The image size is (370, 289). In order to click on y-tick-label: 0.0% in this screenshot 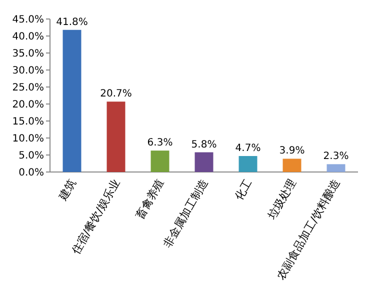, I will do `click(31, 173)`.